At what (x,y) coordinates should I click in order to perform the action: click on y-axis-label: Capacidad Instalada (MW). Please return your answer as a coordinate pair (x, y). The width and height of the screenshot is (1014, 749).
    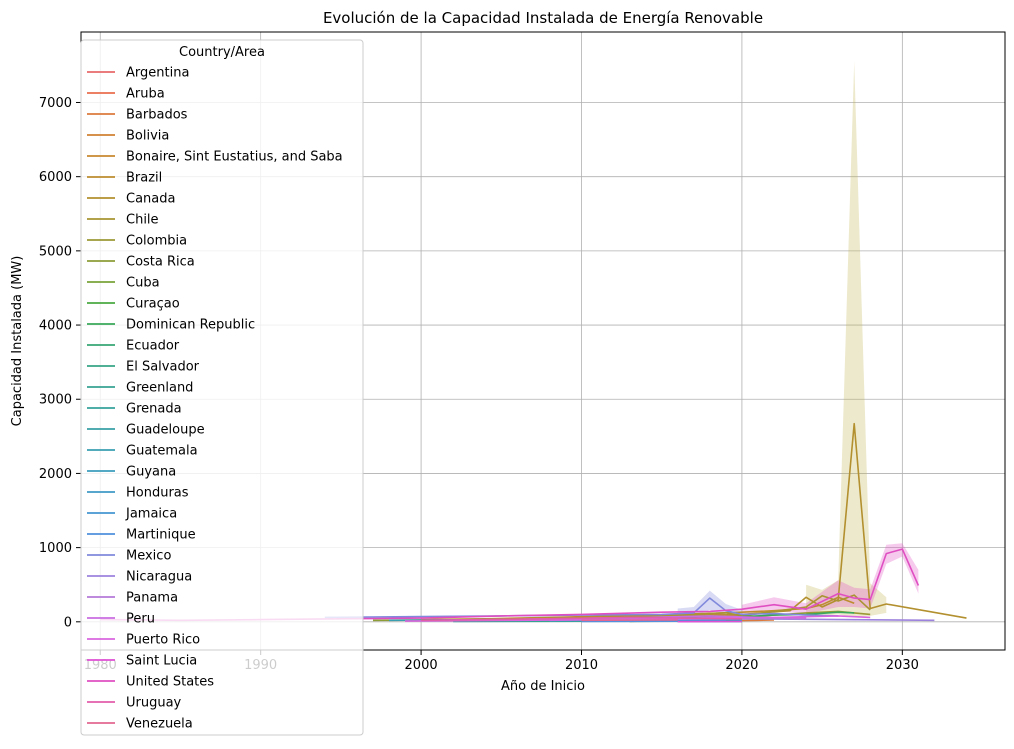
    Looking at the image, I should click on (17, 341).